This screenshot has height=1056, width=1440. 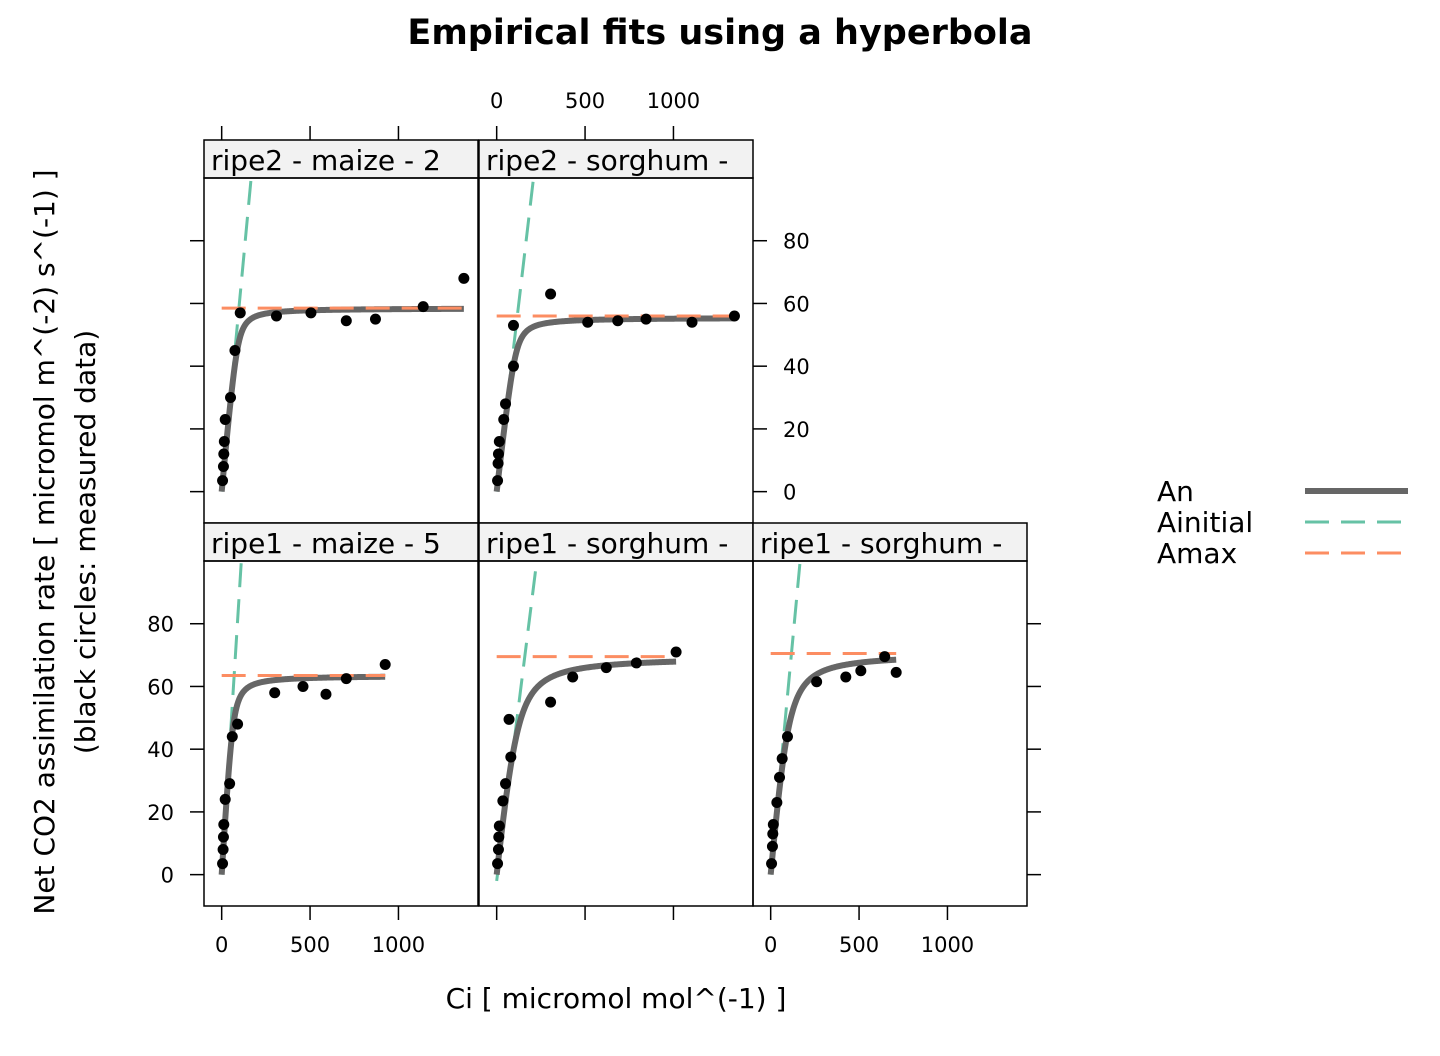 I want to click on legend-label-amax: Amax, so click(x=1197, y=553).